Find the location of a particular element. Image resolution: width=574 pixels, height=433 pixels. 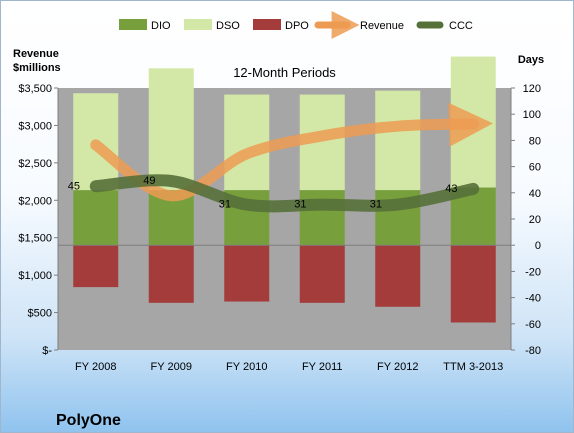

right-axis-tick-label: -60 is located at coordinates (533, 325).